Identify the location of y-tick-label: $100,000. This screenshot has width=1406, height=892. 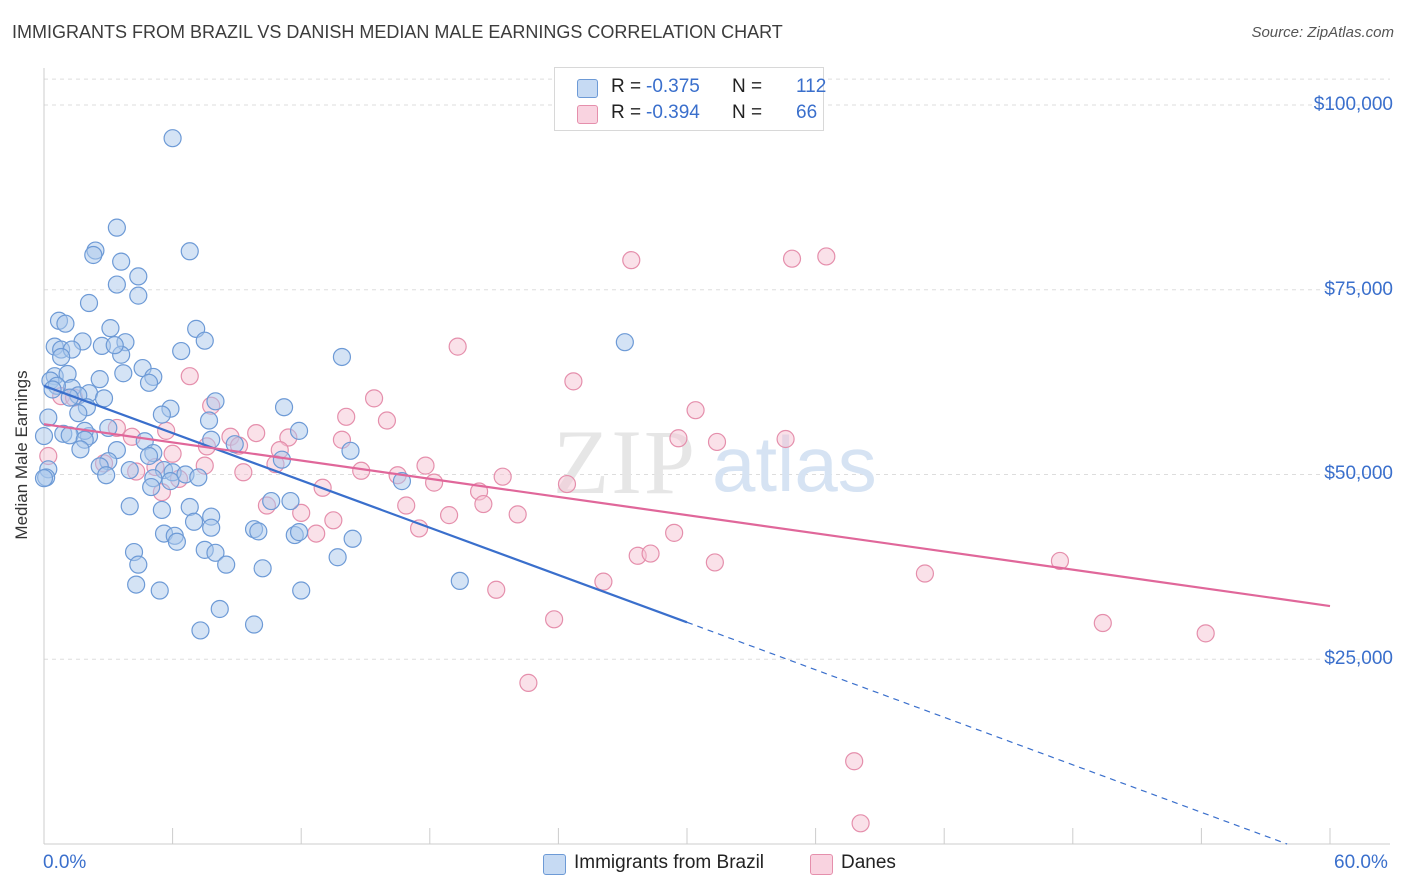
(1353, 104).